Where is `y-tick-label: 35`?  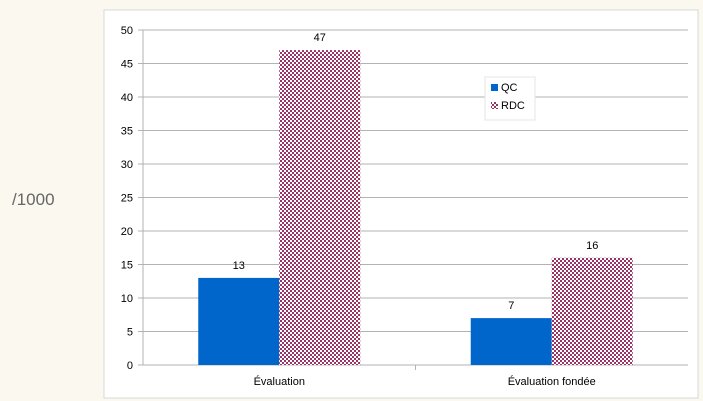
y-tick-label: 35 is located at coordinates (127, 132).